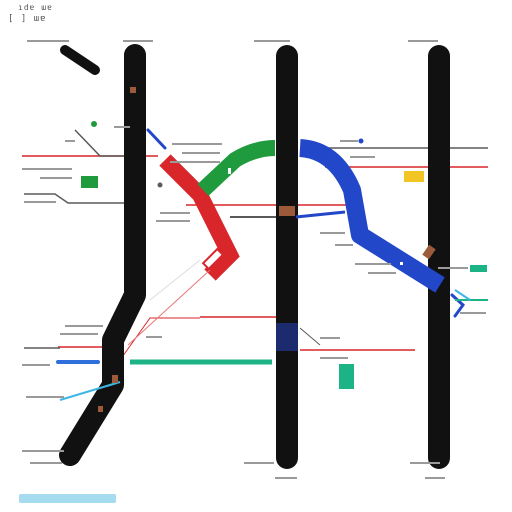 The width and height of the screenshot is (512, 512). I want to click on red-main-line, so click(199, 217).